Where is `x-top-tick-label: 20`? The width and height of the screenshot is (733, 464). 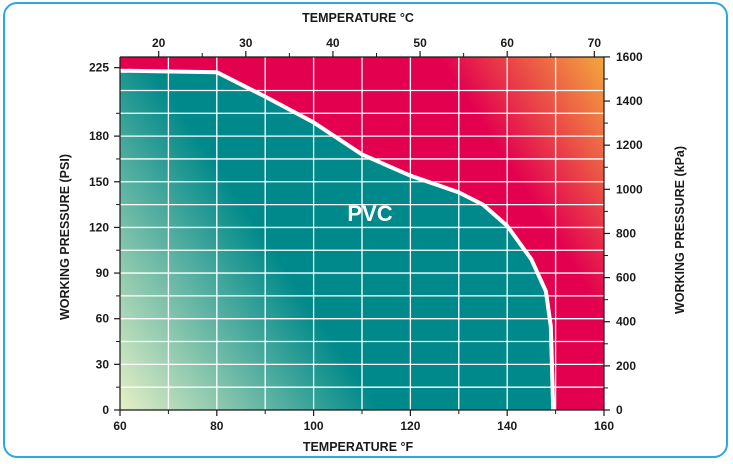
x-top-tick-label: 20 is located at coordinates (159, 43).